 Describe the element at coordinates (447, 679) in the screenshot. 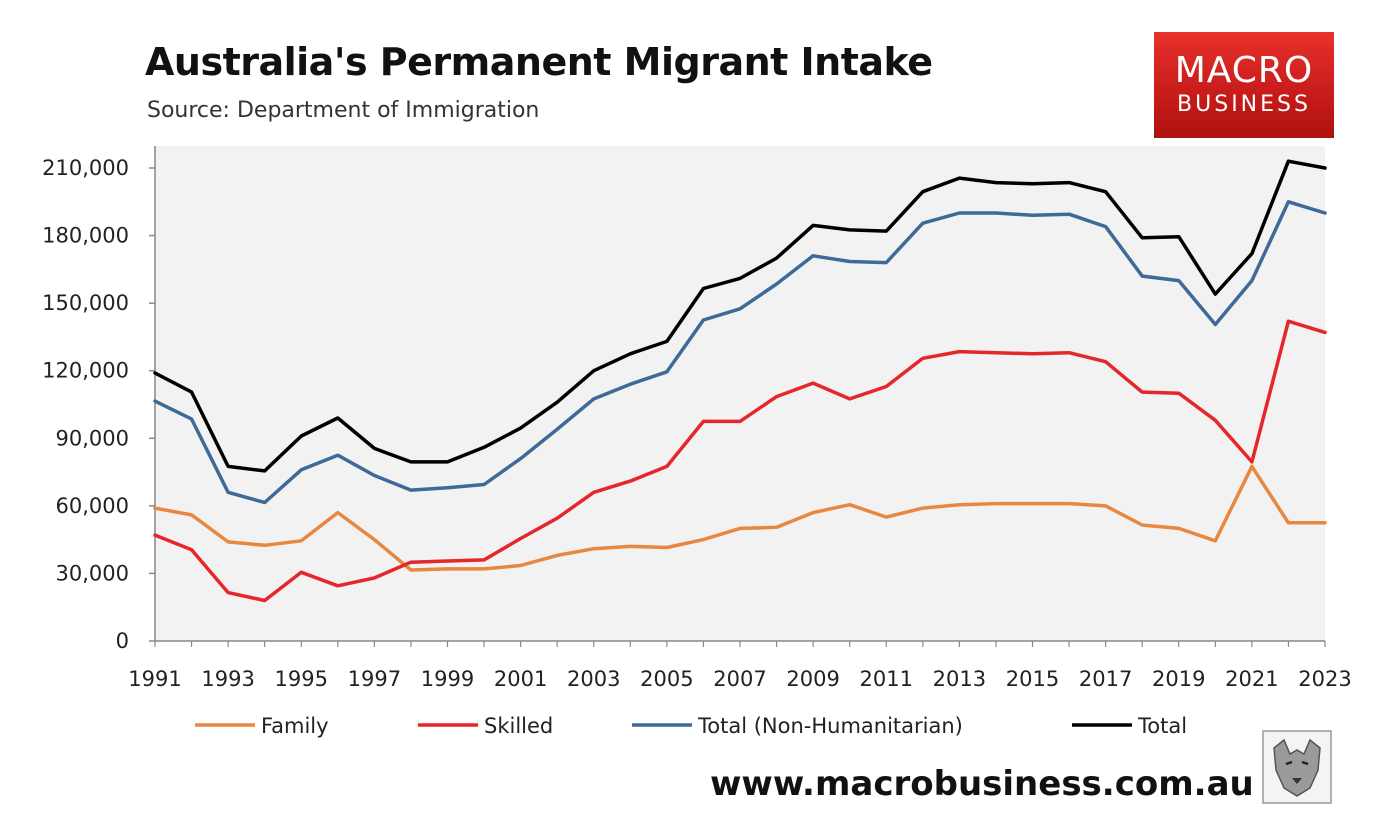

I see `x-tick-label: 1999` at that location.